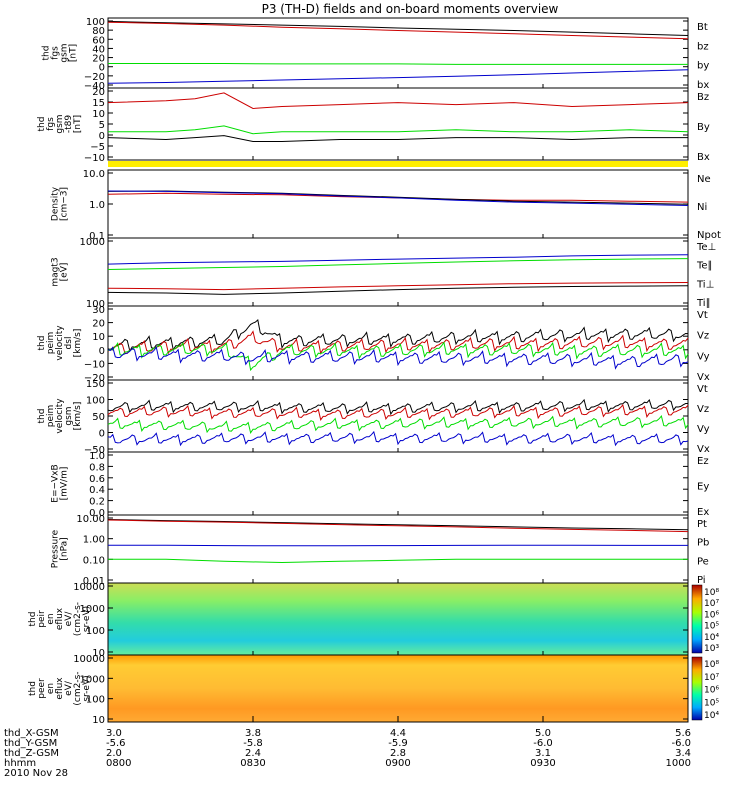  What do you see at coordinates (94, 174) in the screenshot?
I see `y-tick-label: 10.0` at bounding box center [94, 174].